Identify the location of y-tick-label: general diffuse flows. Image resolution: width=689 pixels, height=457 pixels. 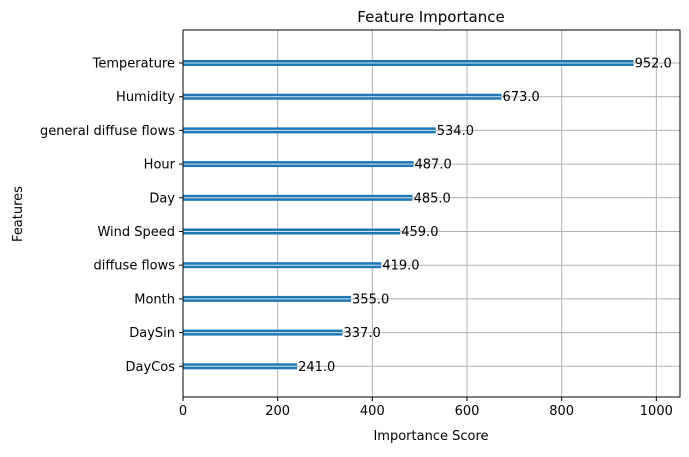
(107, 131).